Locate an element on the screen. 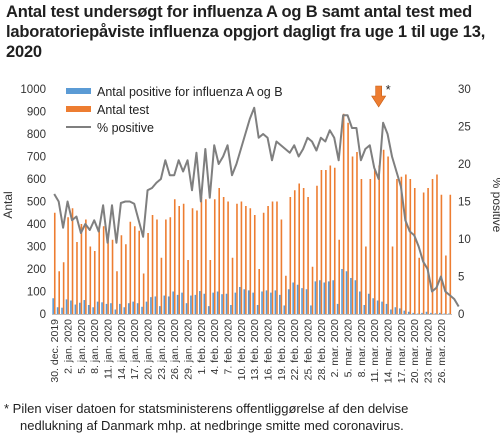  y-tick-label: 400 is located at coordinates (36, 225).